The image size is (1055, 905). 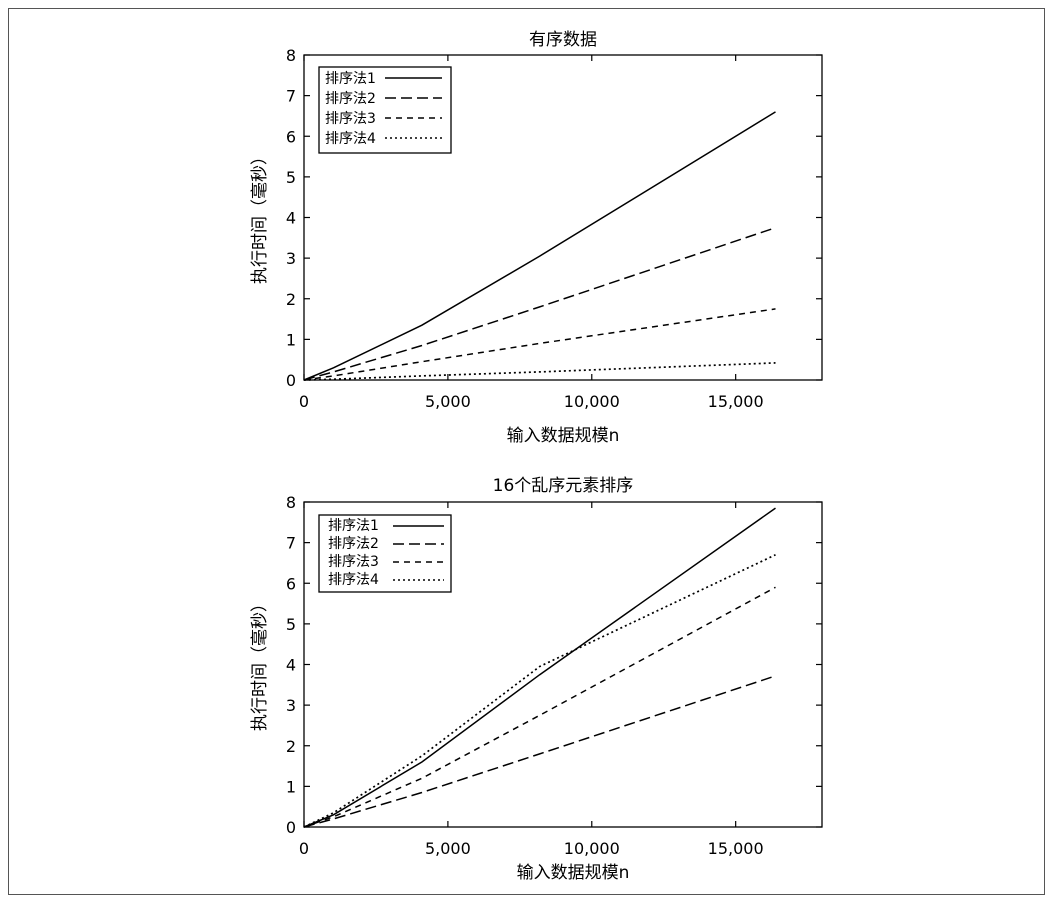 I want to click on chart-title: 有序数据, so click(x=563, y=40).